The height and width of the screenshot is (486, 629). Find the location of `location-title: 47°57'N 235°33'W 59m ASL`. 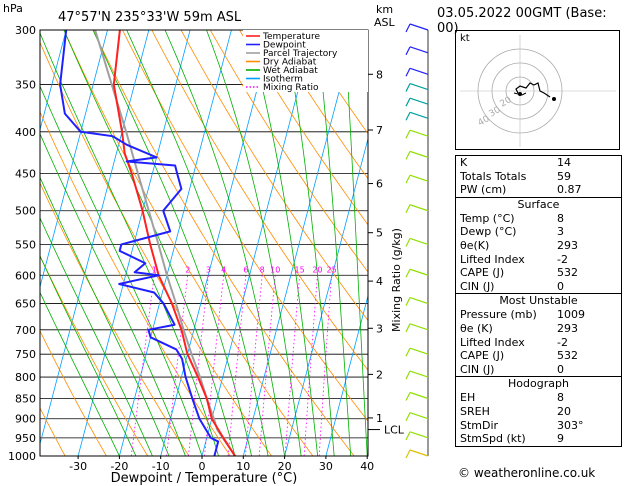

location-title: 47°57'N 235°33'W 59m ASL is located at coordinates (150, 17).